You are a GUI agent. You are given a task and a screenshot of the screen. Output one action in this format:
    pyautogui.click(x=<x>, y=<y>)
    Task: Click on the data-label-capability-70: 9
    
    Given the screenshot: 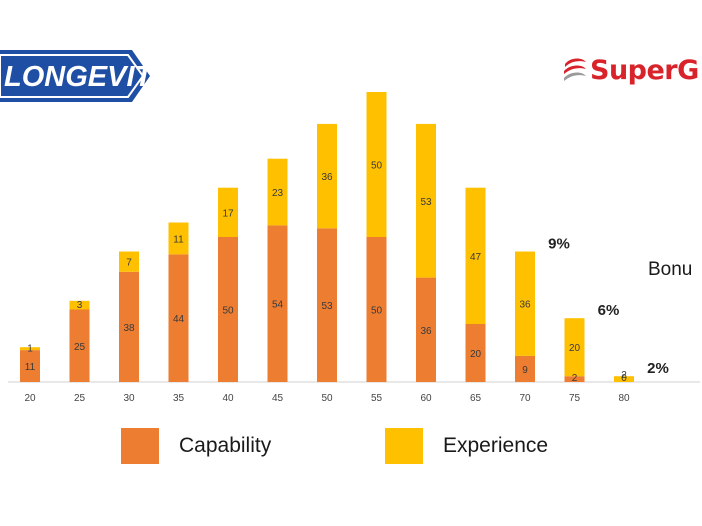 What is the action you would take?
    pyautogui.click(x=525, y=370)
    